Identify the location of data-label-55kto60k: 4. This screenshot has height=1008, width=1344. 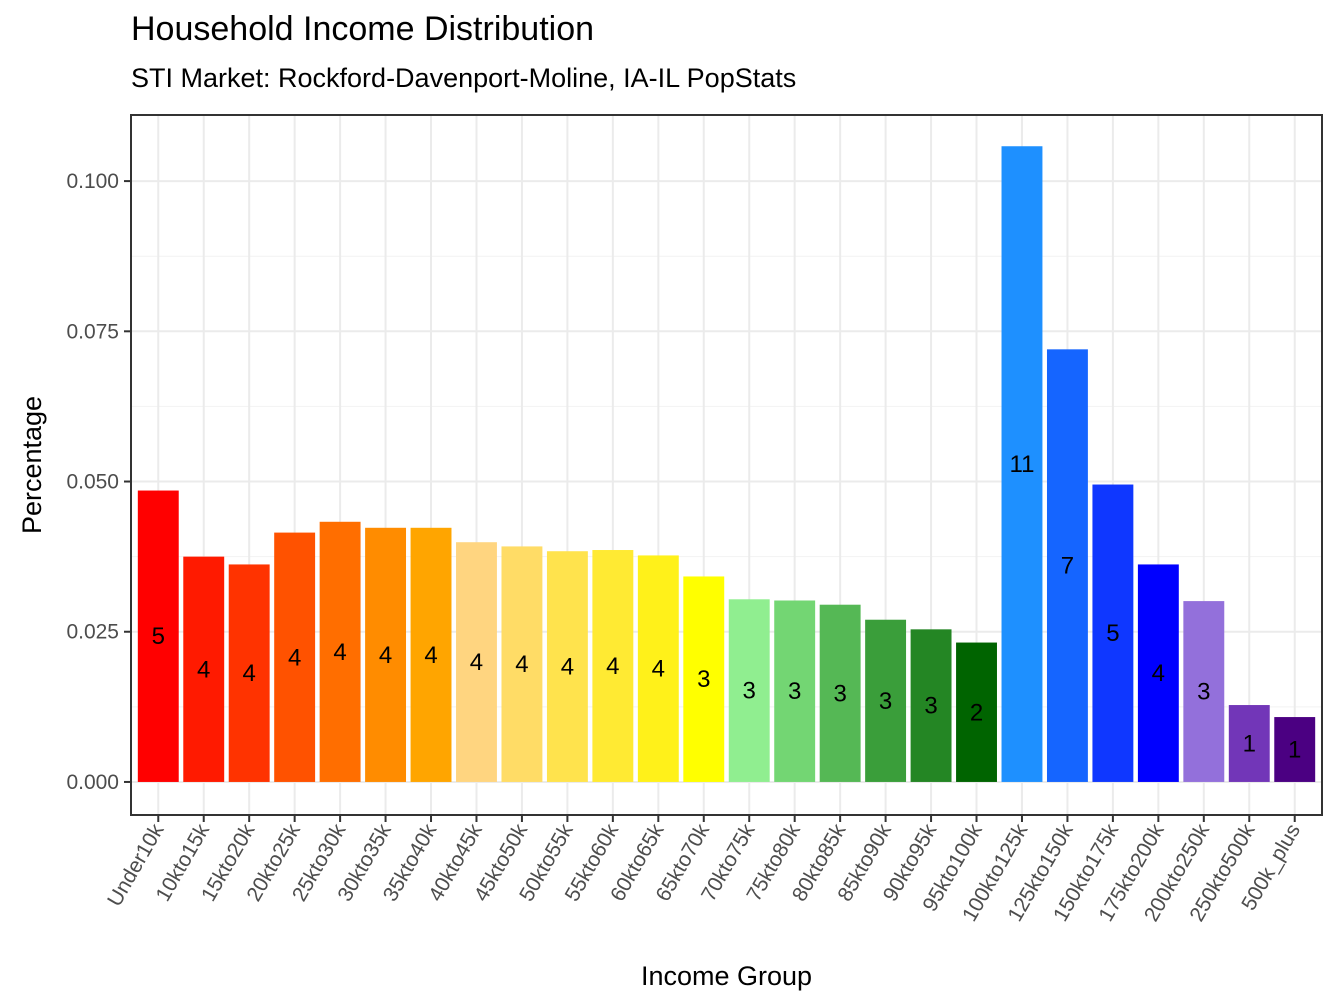
(612, 666).